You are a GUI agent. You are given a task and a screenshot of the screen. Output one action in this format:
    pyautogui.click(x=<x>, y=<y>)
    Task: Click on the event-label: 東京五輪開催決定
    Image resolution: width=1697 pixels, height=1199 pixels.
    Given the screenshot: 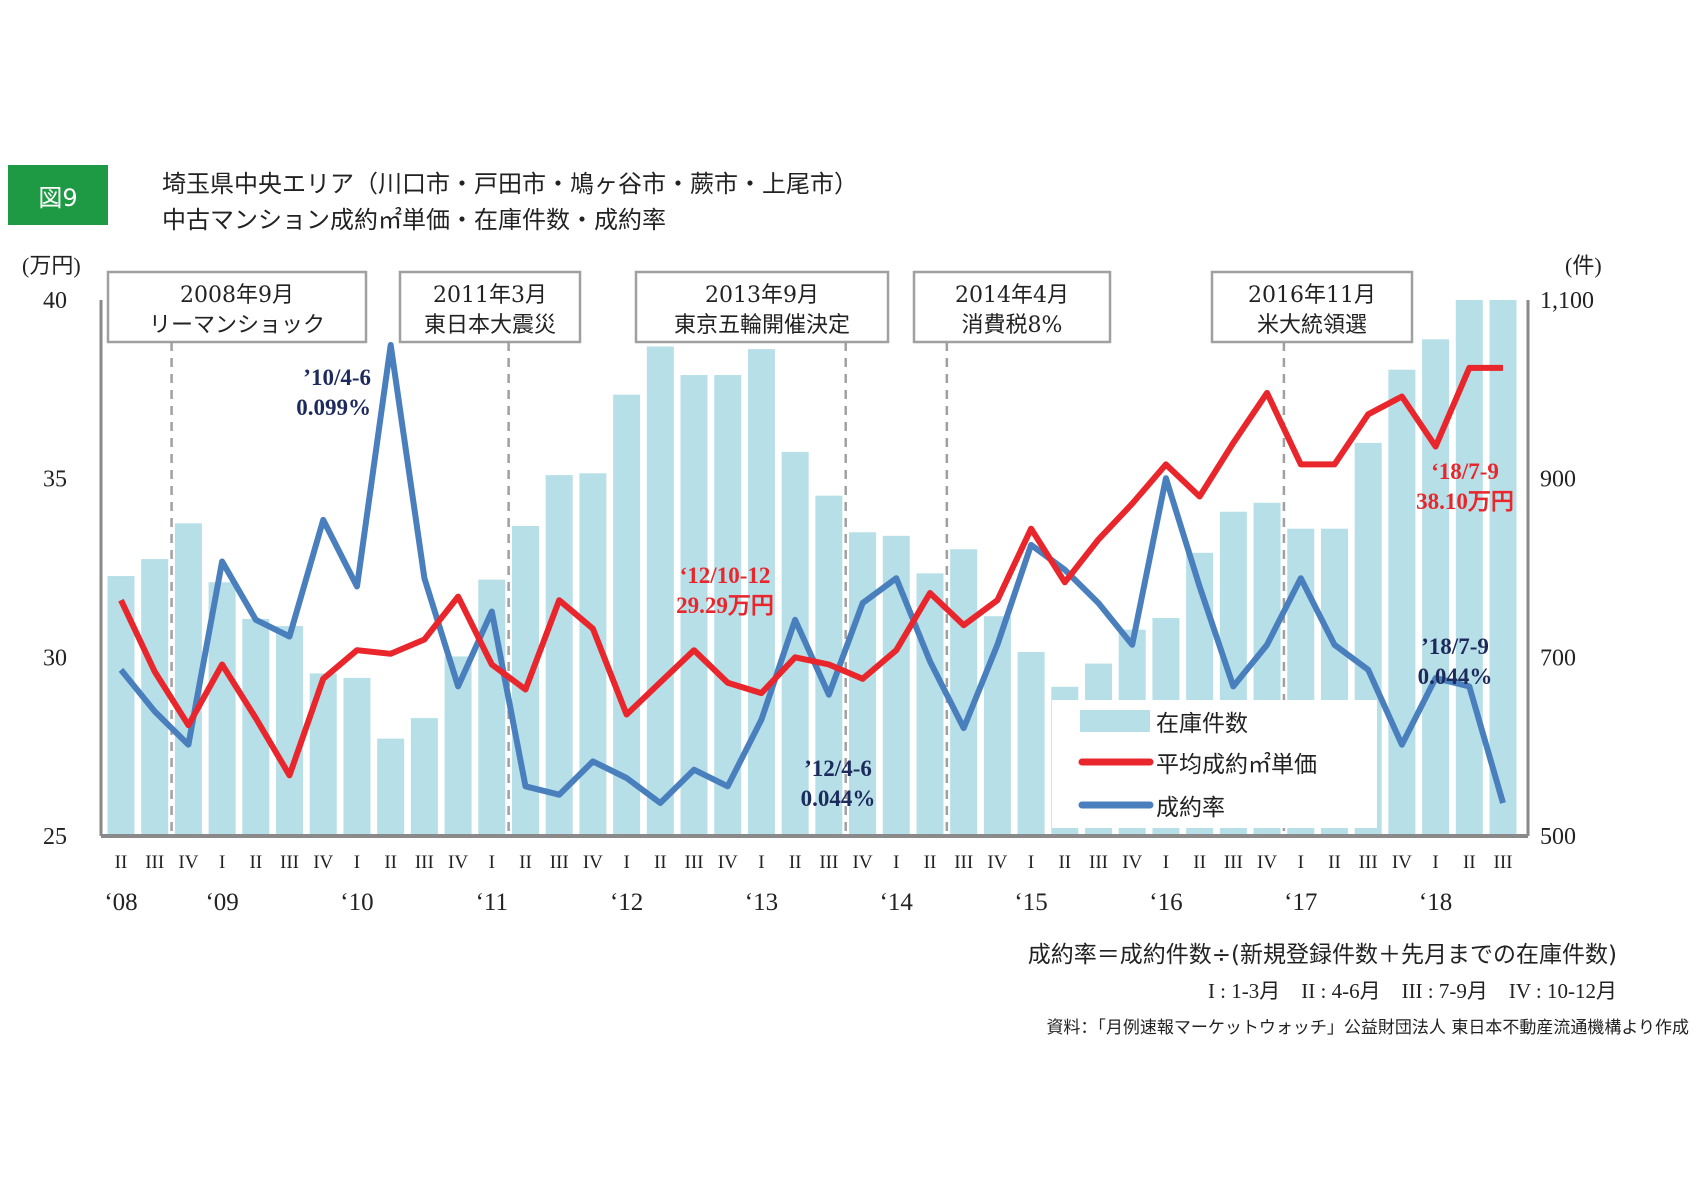 What is the action you would take?
    pyautogui.click(x=762, y=325)
    